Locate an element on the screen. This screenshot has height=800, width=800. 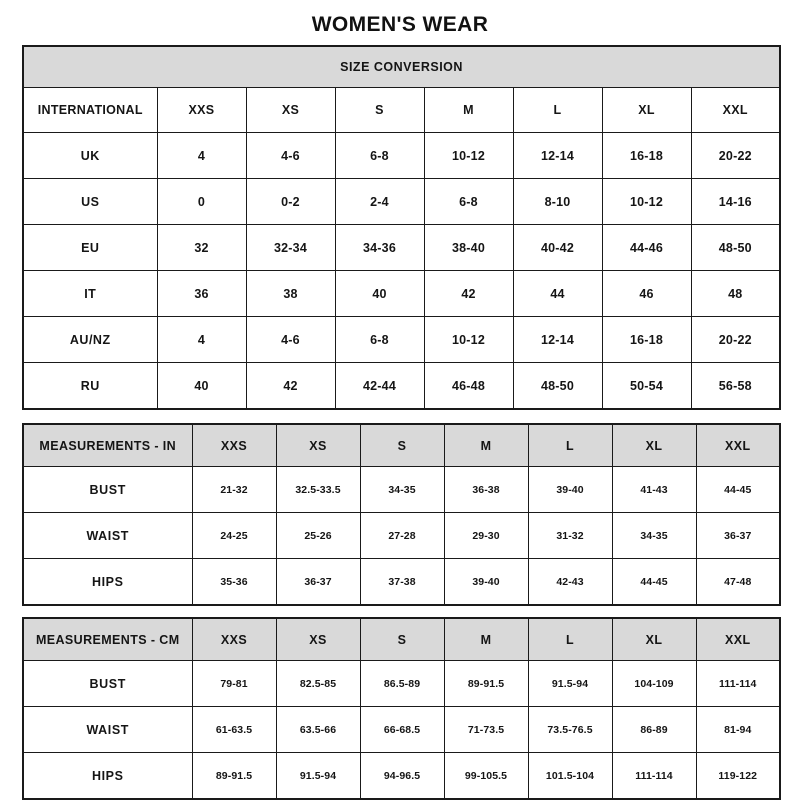
measurements-cm-cell: 66-68.5 is located at coordinates (402, 730).